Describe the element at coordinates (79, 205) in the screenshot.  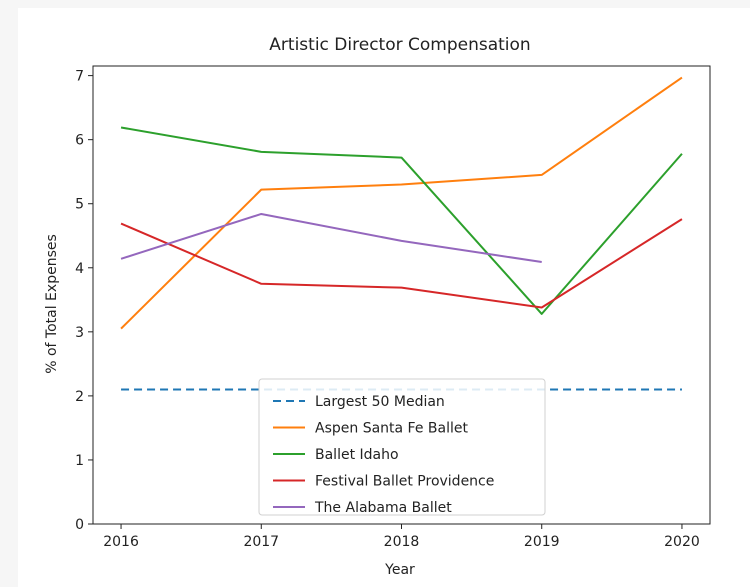
I see `y-tick-label: 5` at that location.